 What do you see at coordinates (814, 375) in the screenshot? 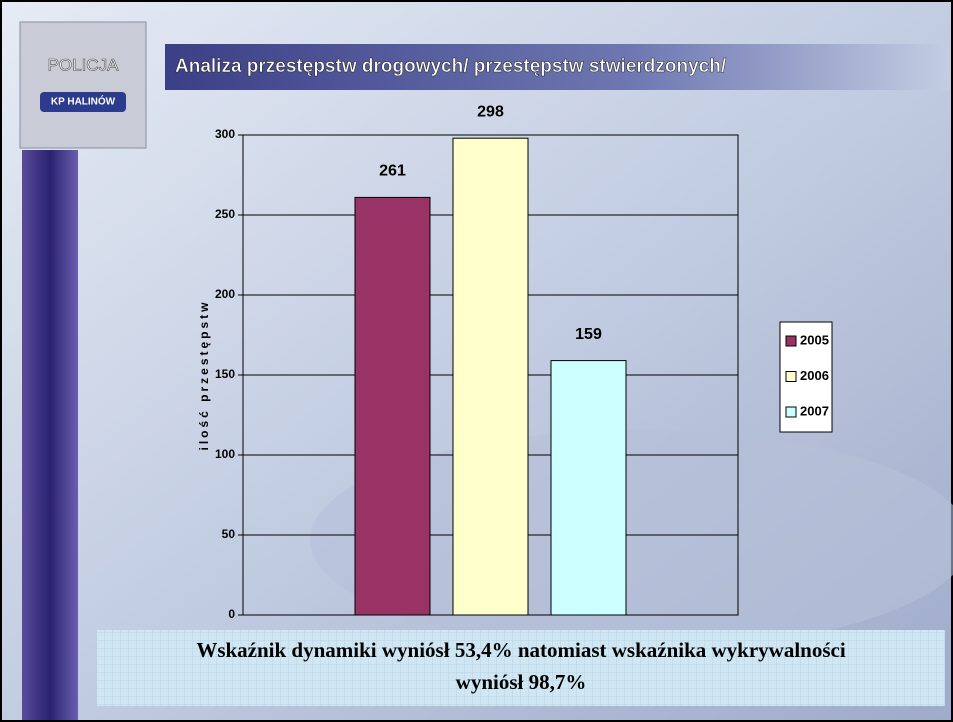
I see `legend-label: 2006` at bounding box center [814, 375].